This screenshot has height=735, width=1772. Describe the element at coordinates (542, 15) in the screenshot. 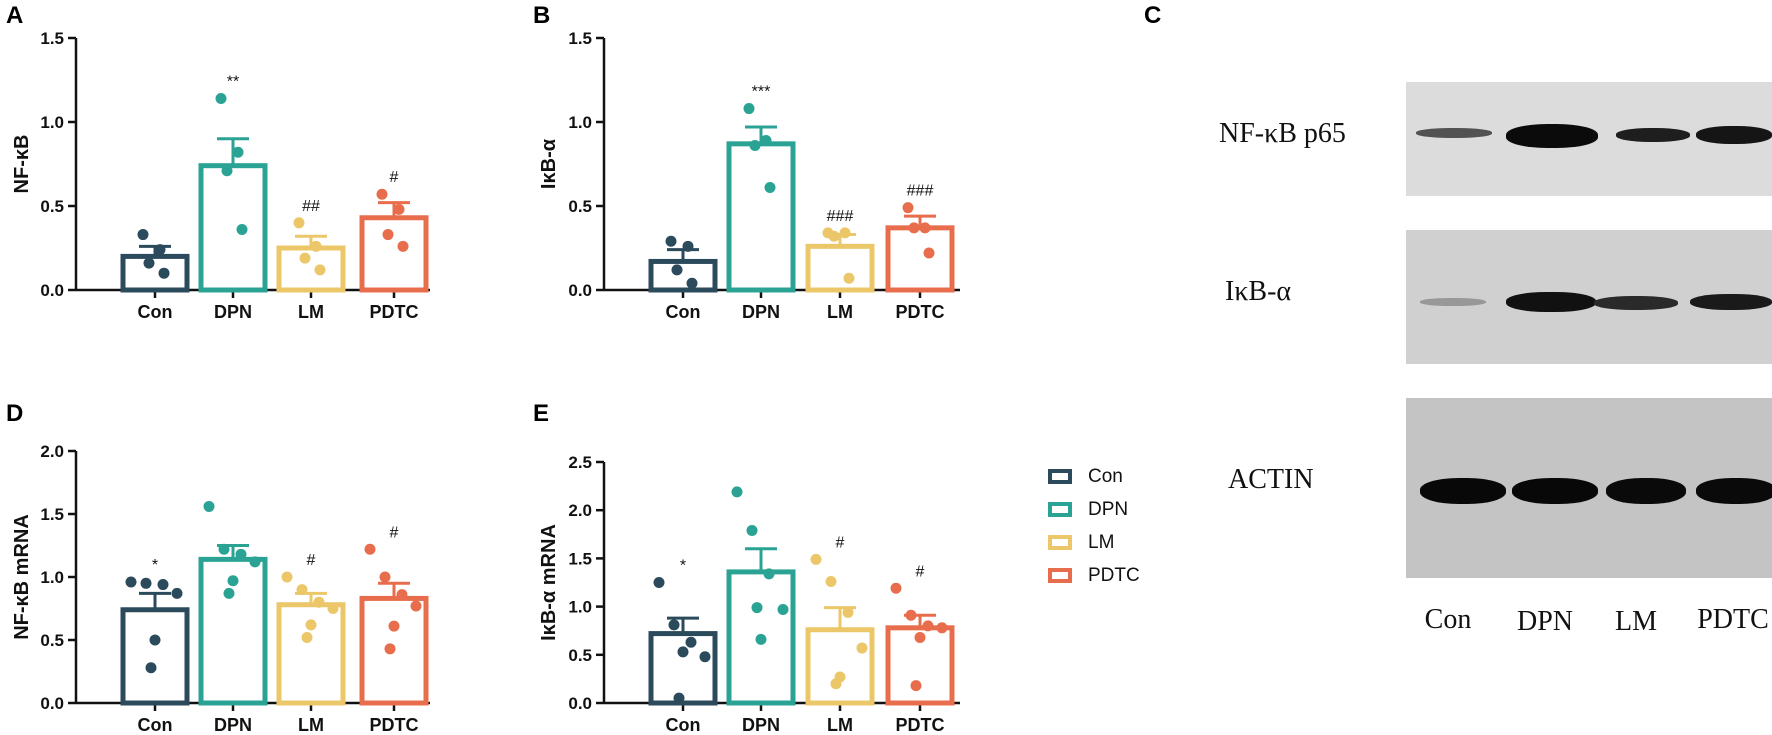

I see `panel-letter-b: B` at that location.